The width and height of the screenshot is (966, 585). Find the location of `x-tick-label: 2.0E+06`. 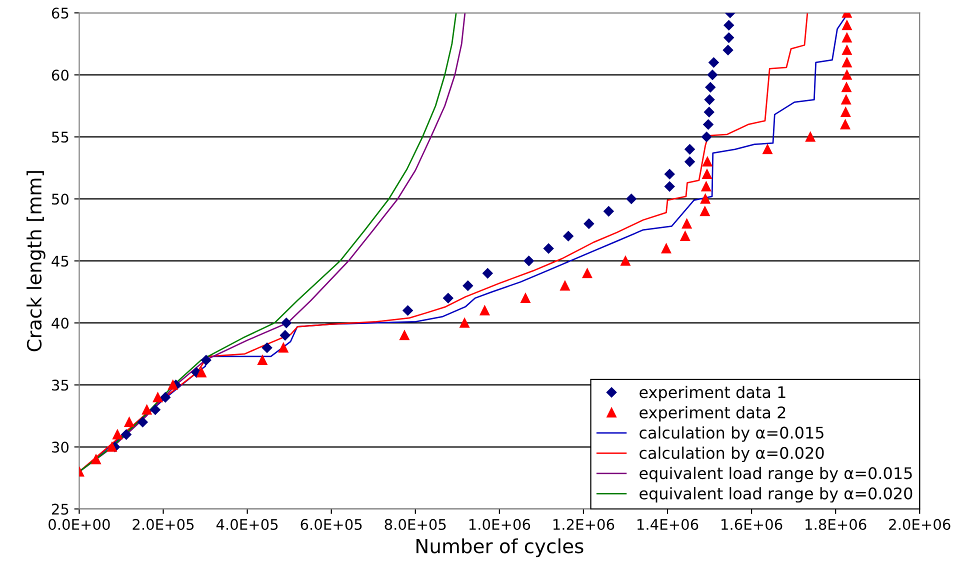

x-tick-label: 2.0E+06 is located at coordinates (919, 524).